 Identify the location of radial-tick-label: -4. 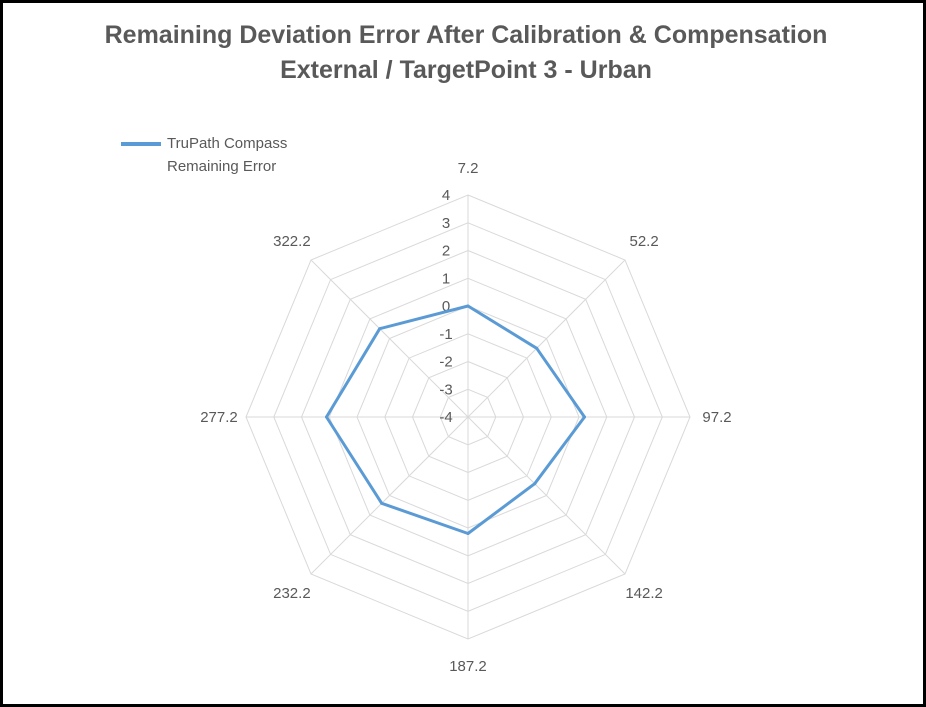
(445, 417).